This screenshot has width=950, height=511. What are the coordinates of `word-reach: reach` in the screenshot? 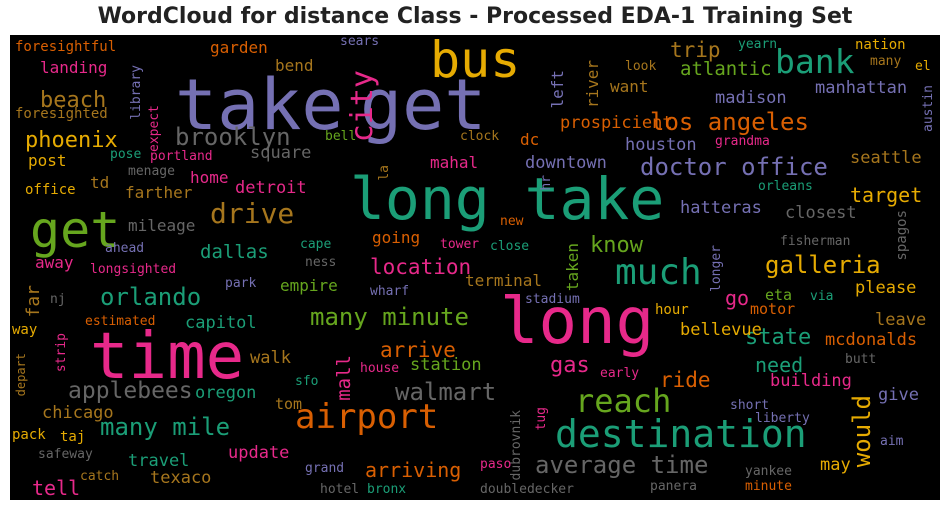 It's located at (623, 401).